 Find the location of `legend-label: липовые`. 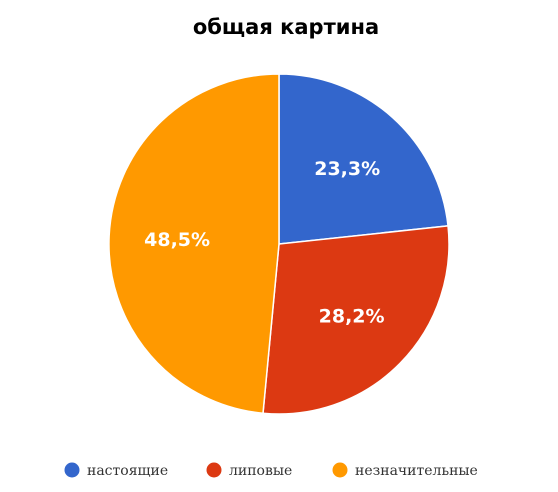

legend-label: липовые is located at coordinates (260, 471).